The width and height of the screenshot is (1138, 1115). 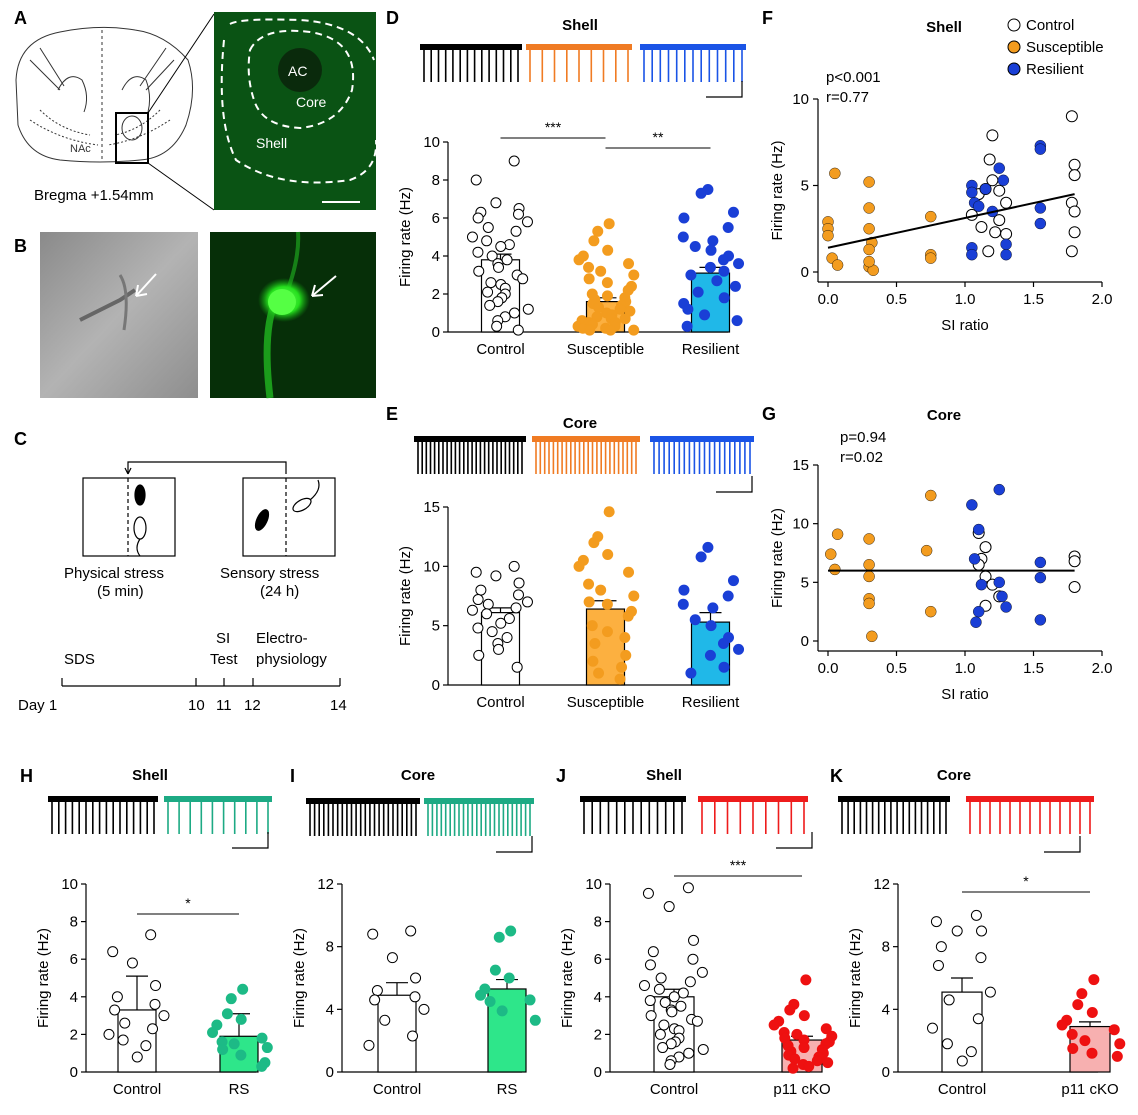 I want to click on trace-1-noise-band, so click(x=753, y=799).